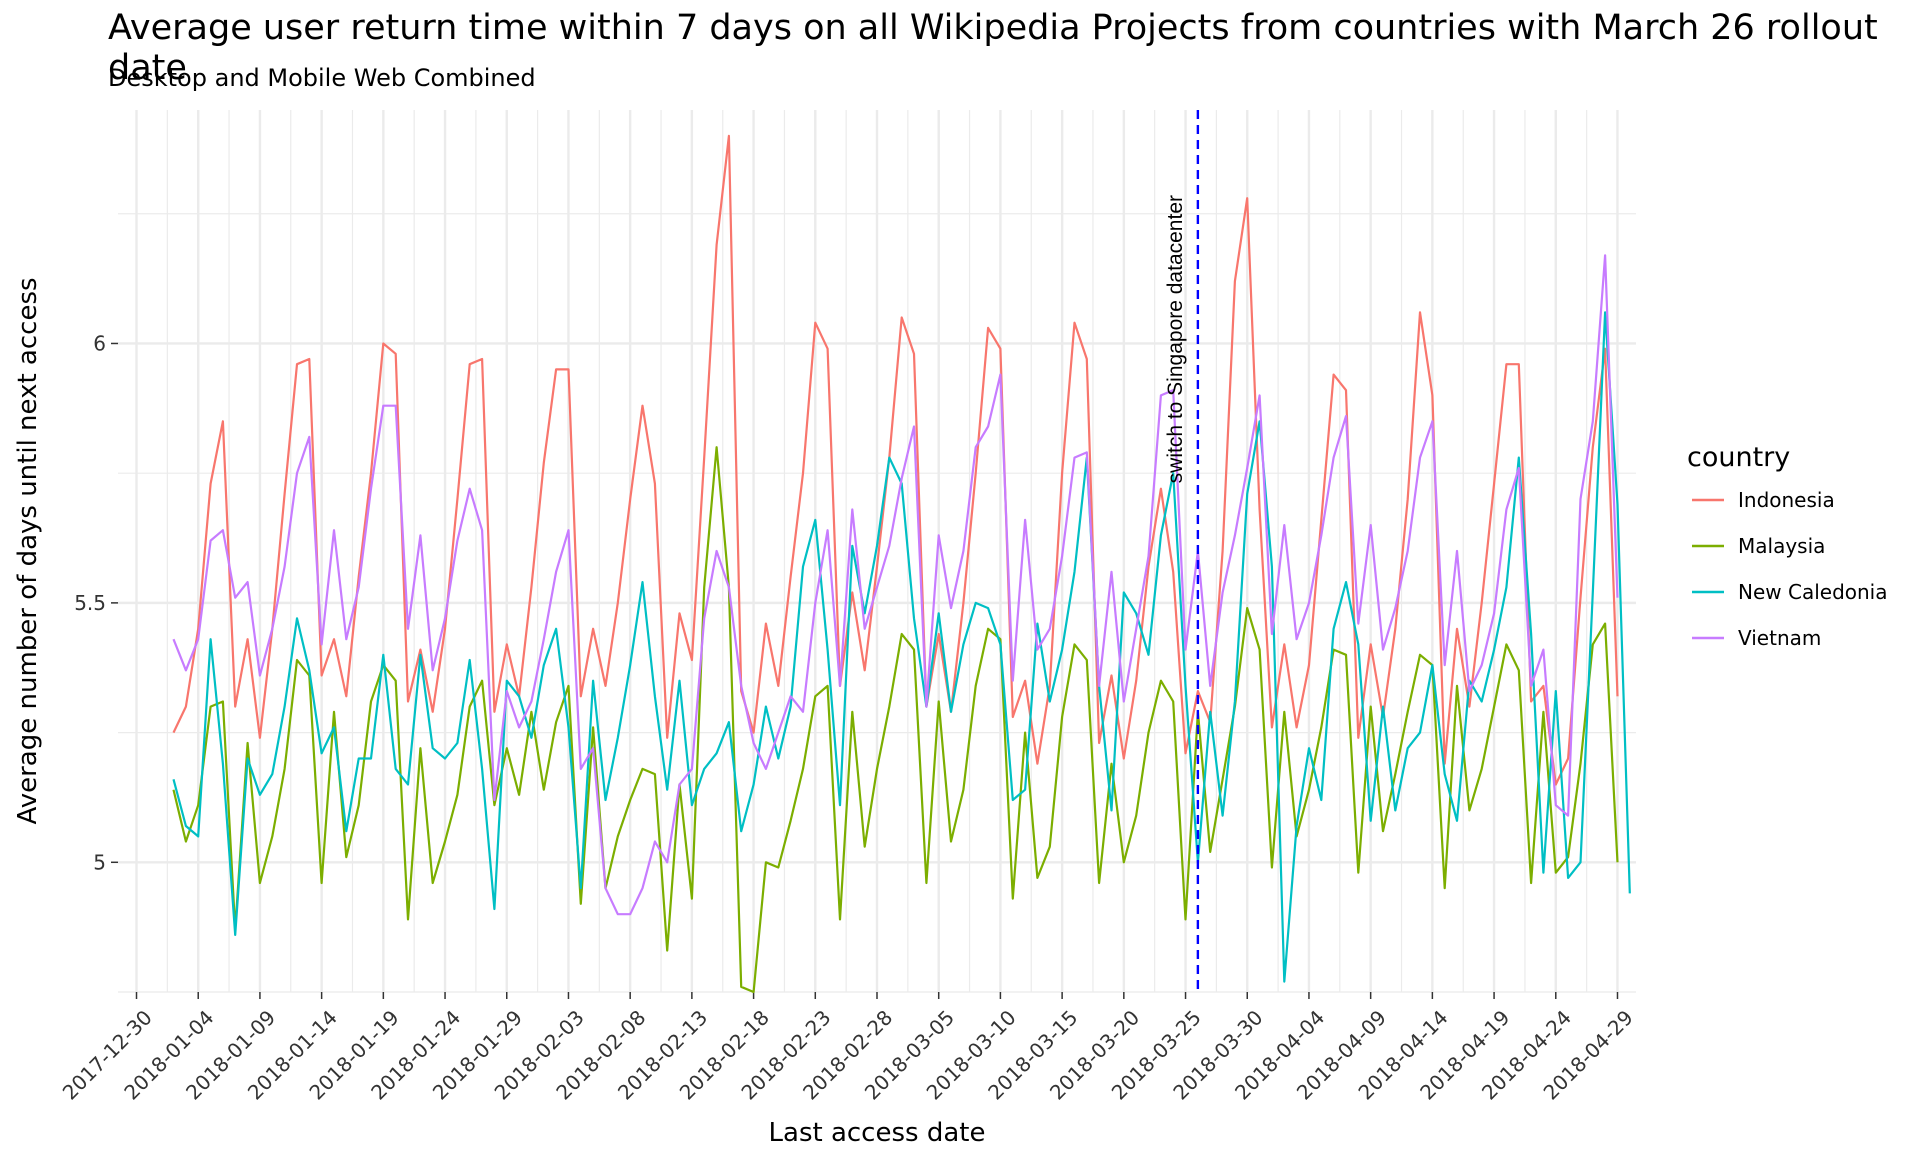 Image resolution: width=1920 pixels, height=1152 pixels. Describe the element at coordinates (99, 862) in the screenshot. I see `y-tick-label: 5` at that location.